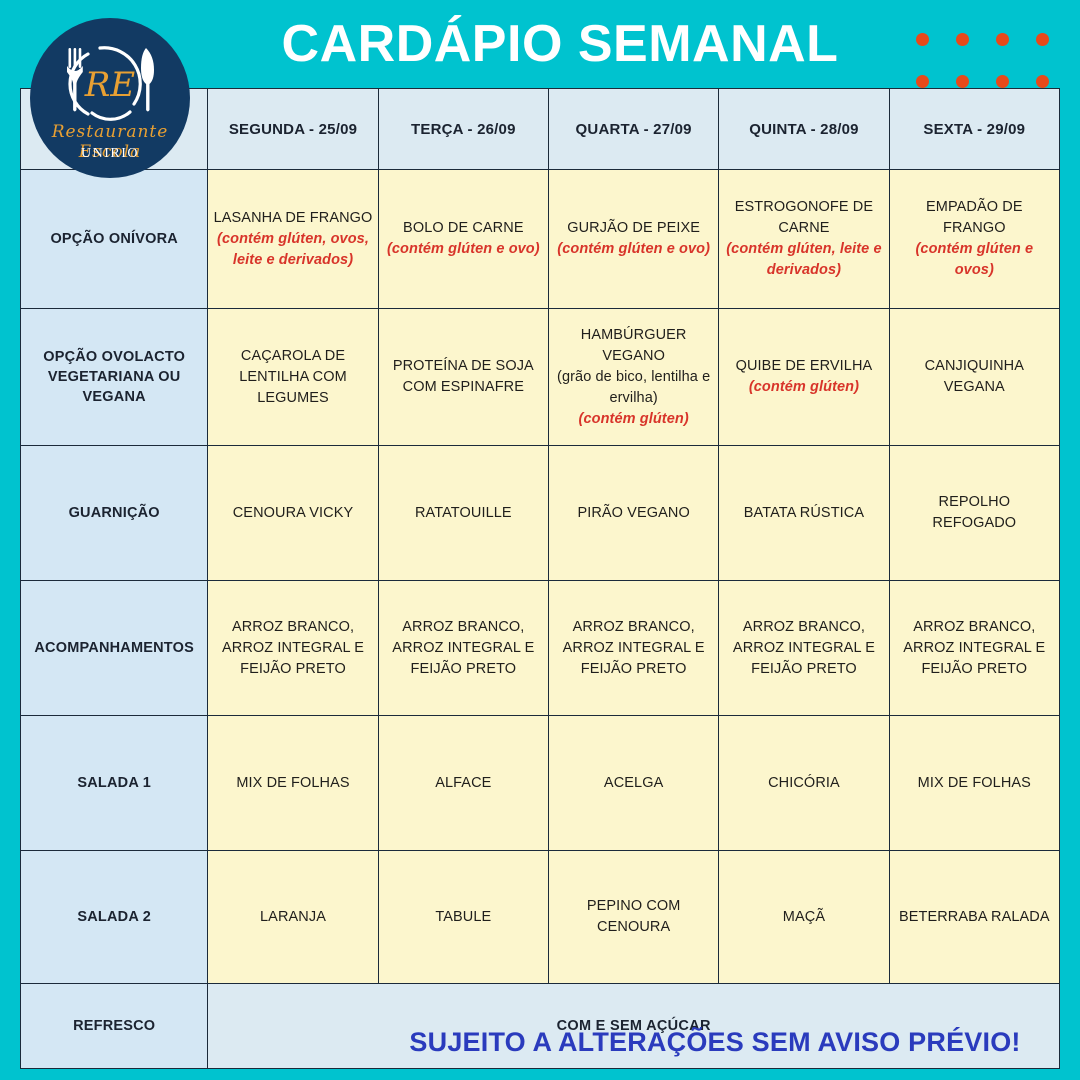  Describe the element at coordinates (633, 239) in the screenshot. I see `menu-cell: GURJÃO DE PEIXE (contém glúten e ovo)` at that location.